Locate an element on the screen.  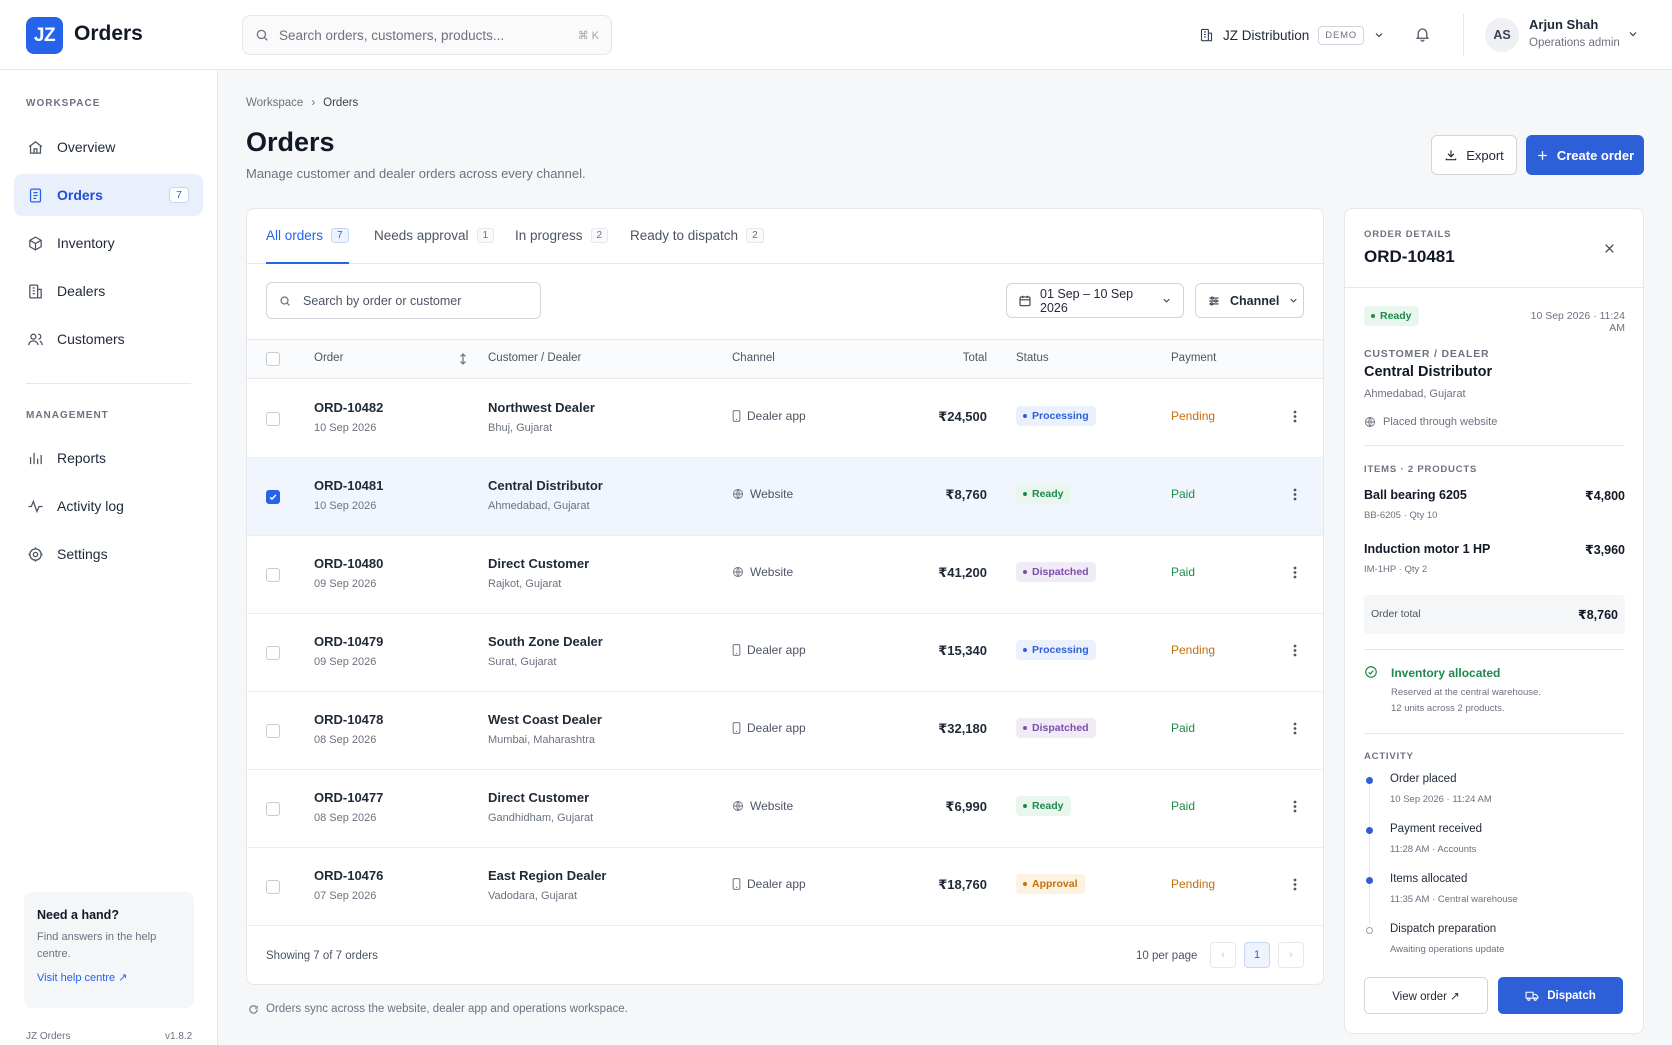
allocation-title: Inventory allocated is located at coordinates (1446, 673).